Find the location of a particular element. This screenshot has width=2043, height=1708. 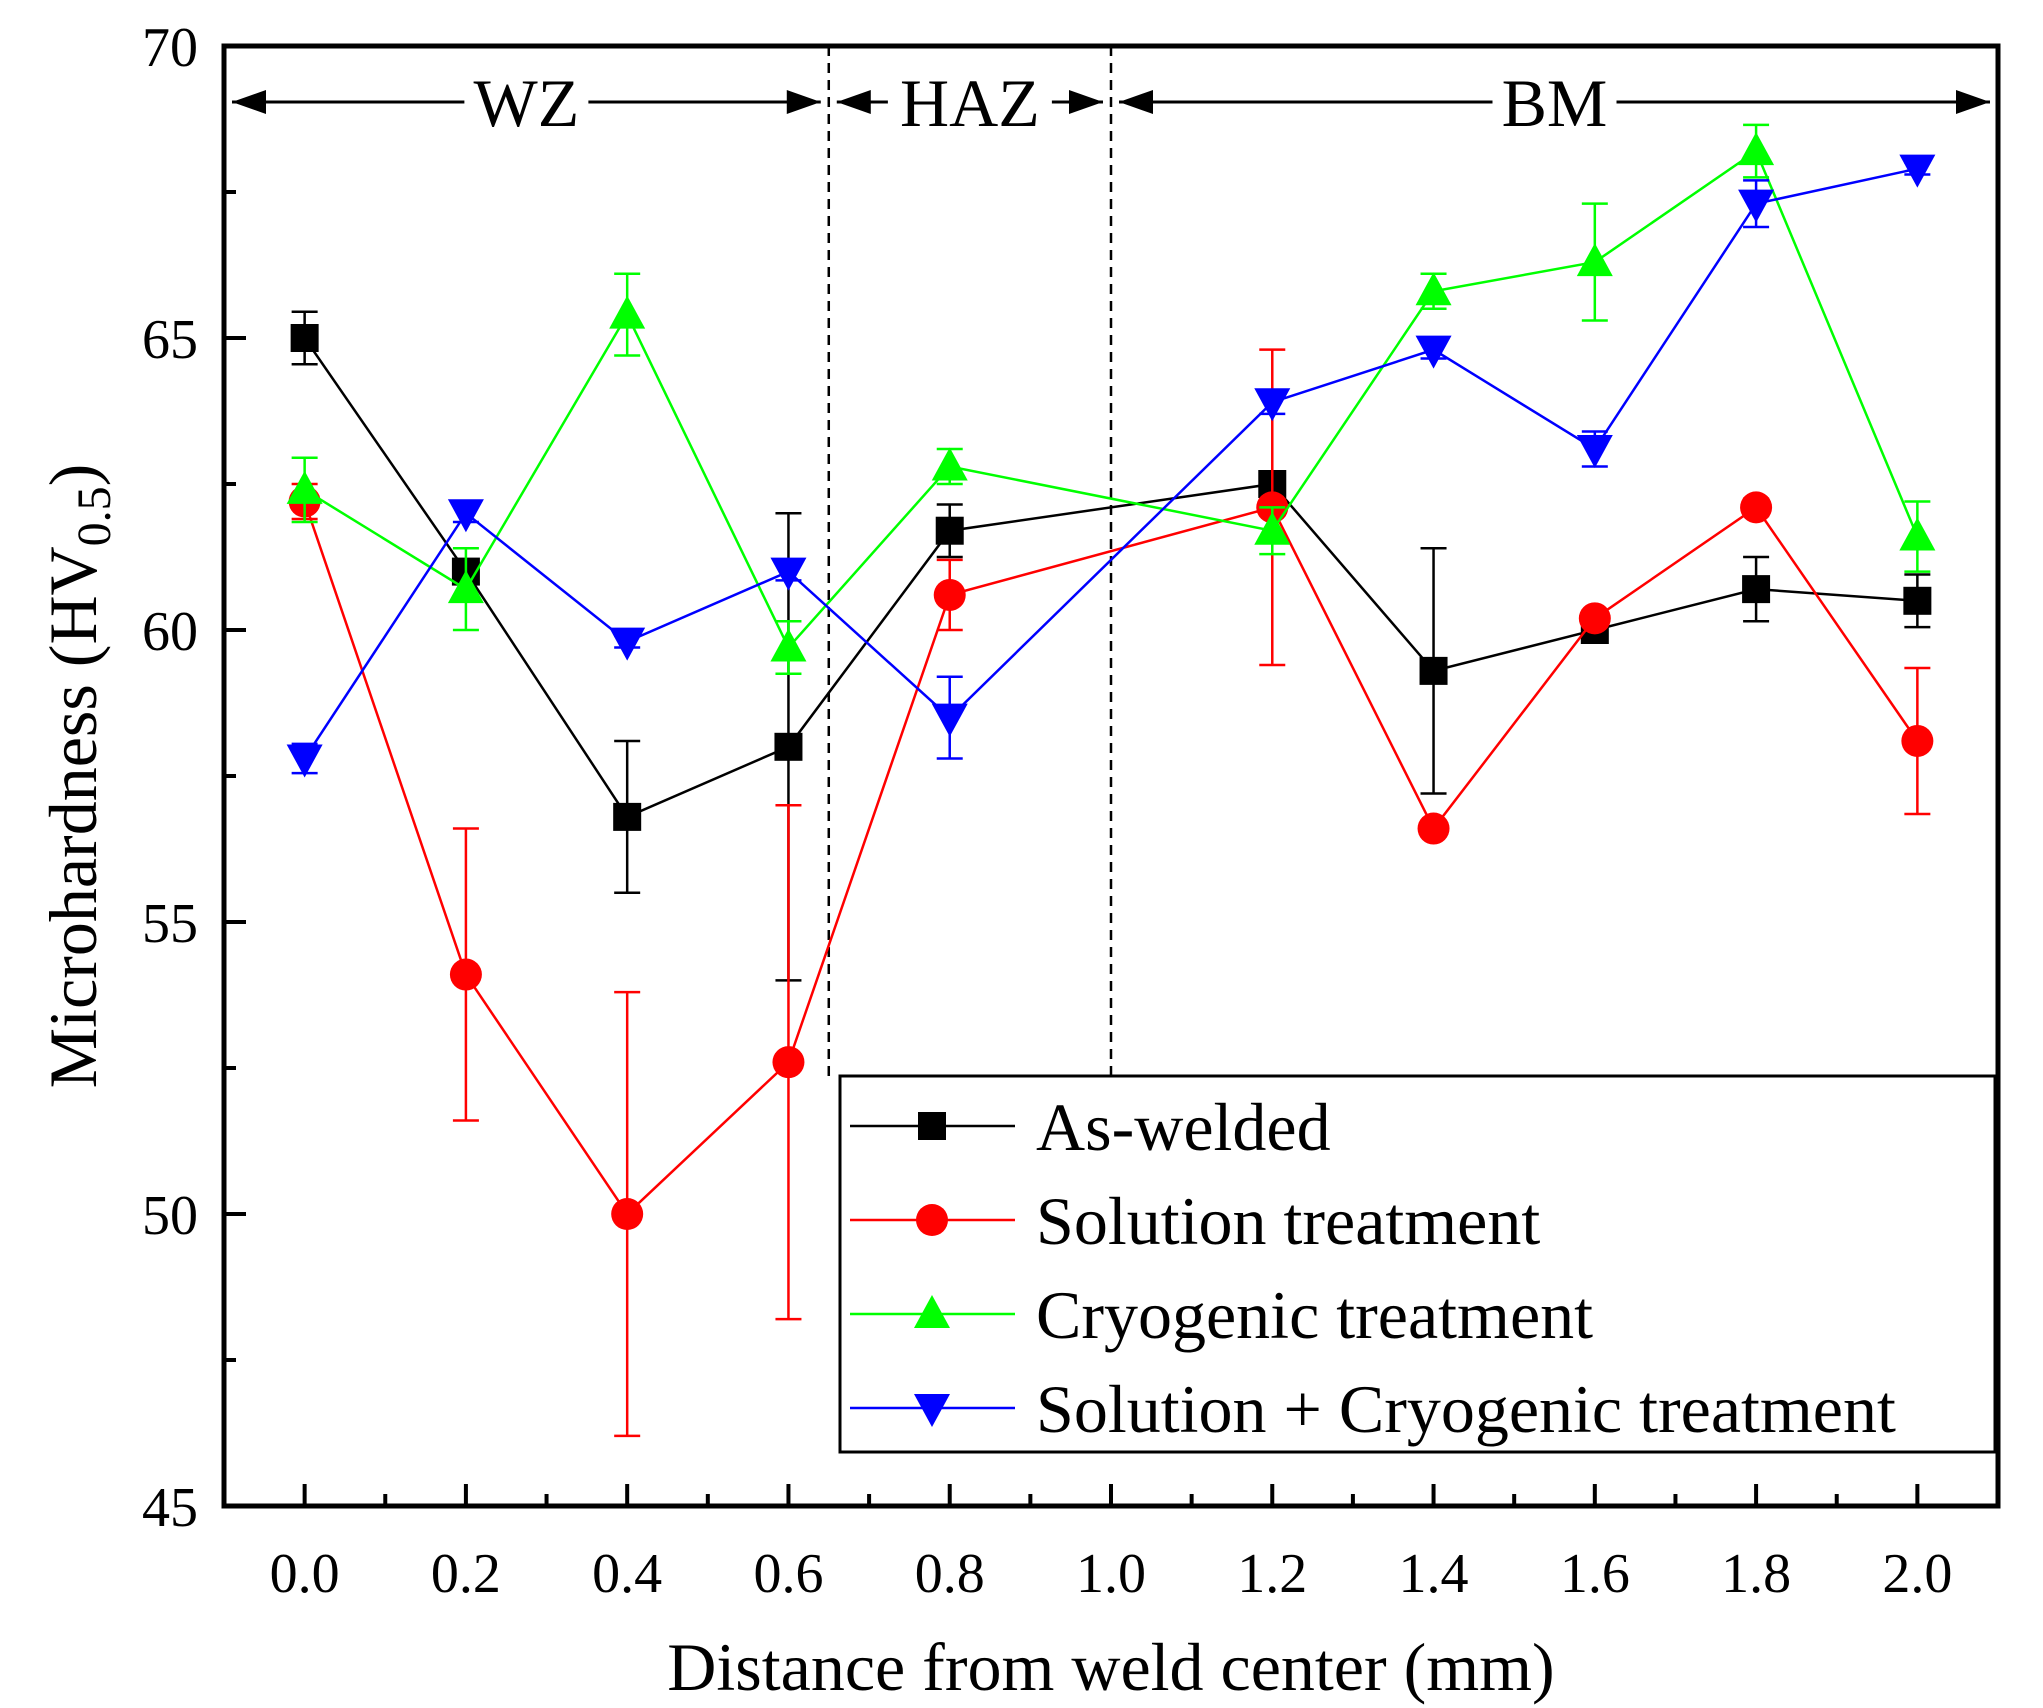

legend-box is located at coordinates (1417, 1264).